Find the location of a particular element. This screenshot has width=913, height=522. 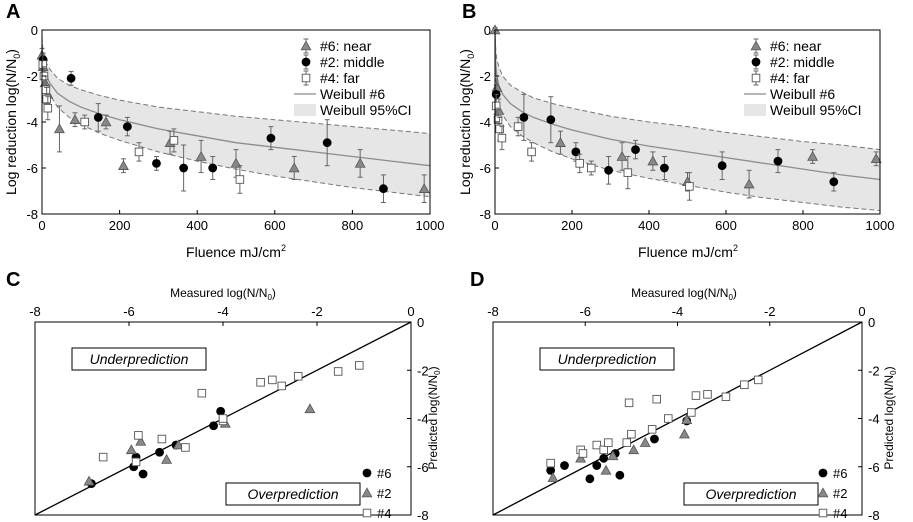

panel-d-letter: D is located at coordinates (477, 280).